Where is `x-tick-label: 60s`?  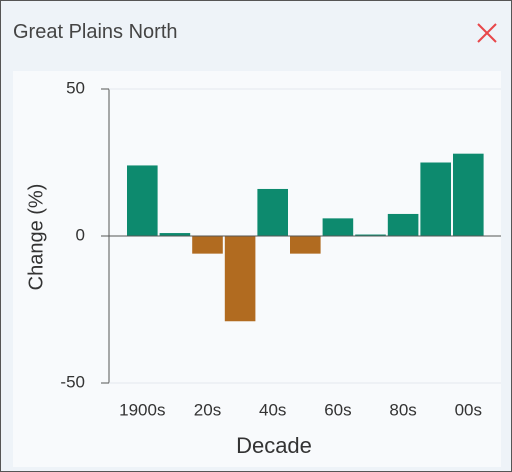
x-tick-label: 60s is located at coordinates (337, 409).